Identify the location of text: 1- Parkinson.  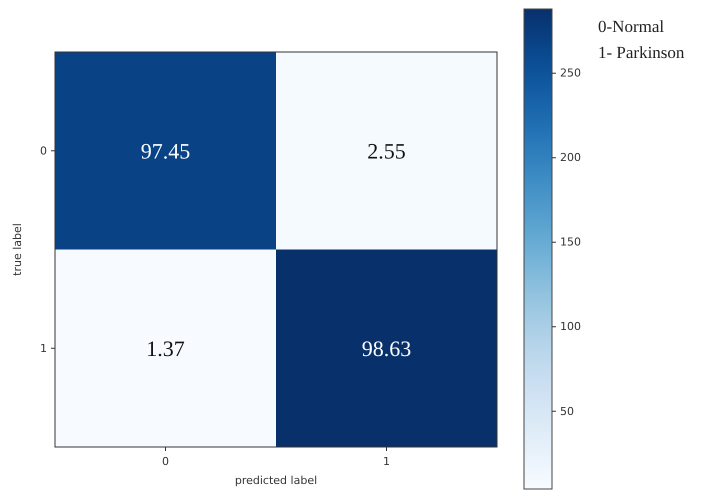
(641, 52).